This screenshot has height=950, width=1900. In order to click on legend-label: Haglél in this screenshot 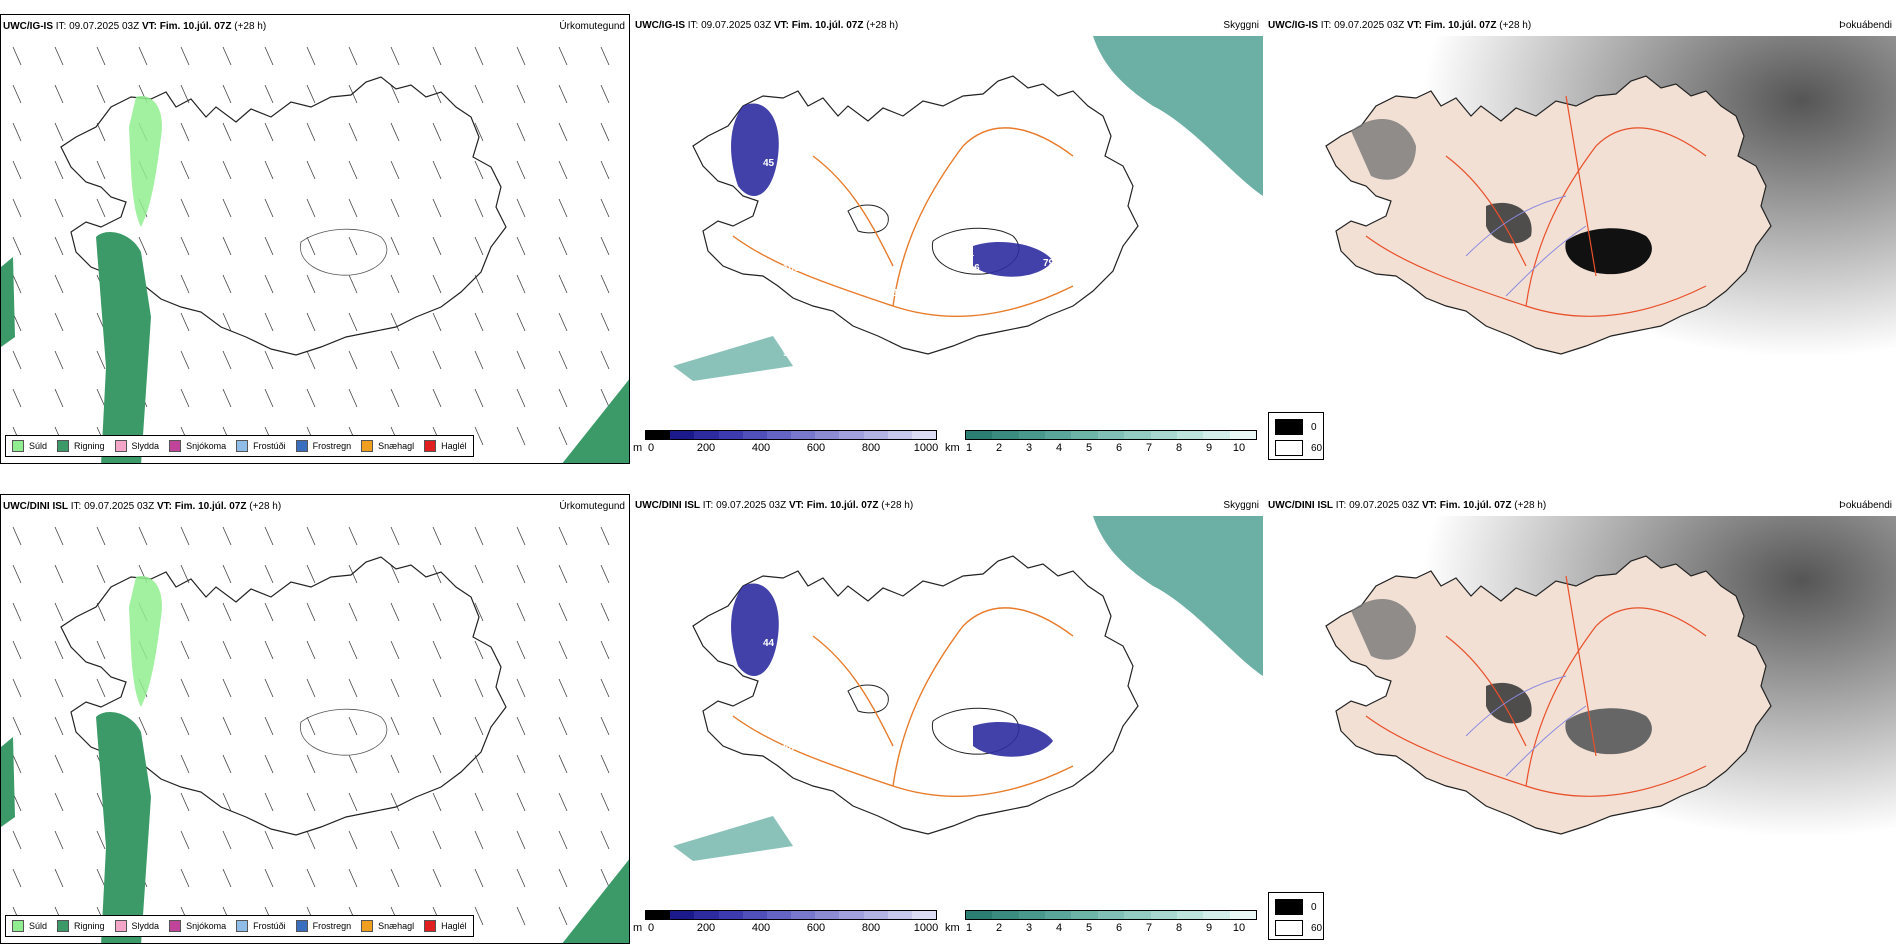, I will do `click(454, 446)`.